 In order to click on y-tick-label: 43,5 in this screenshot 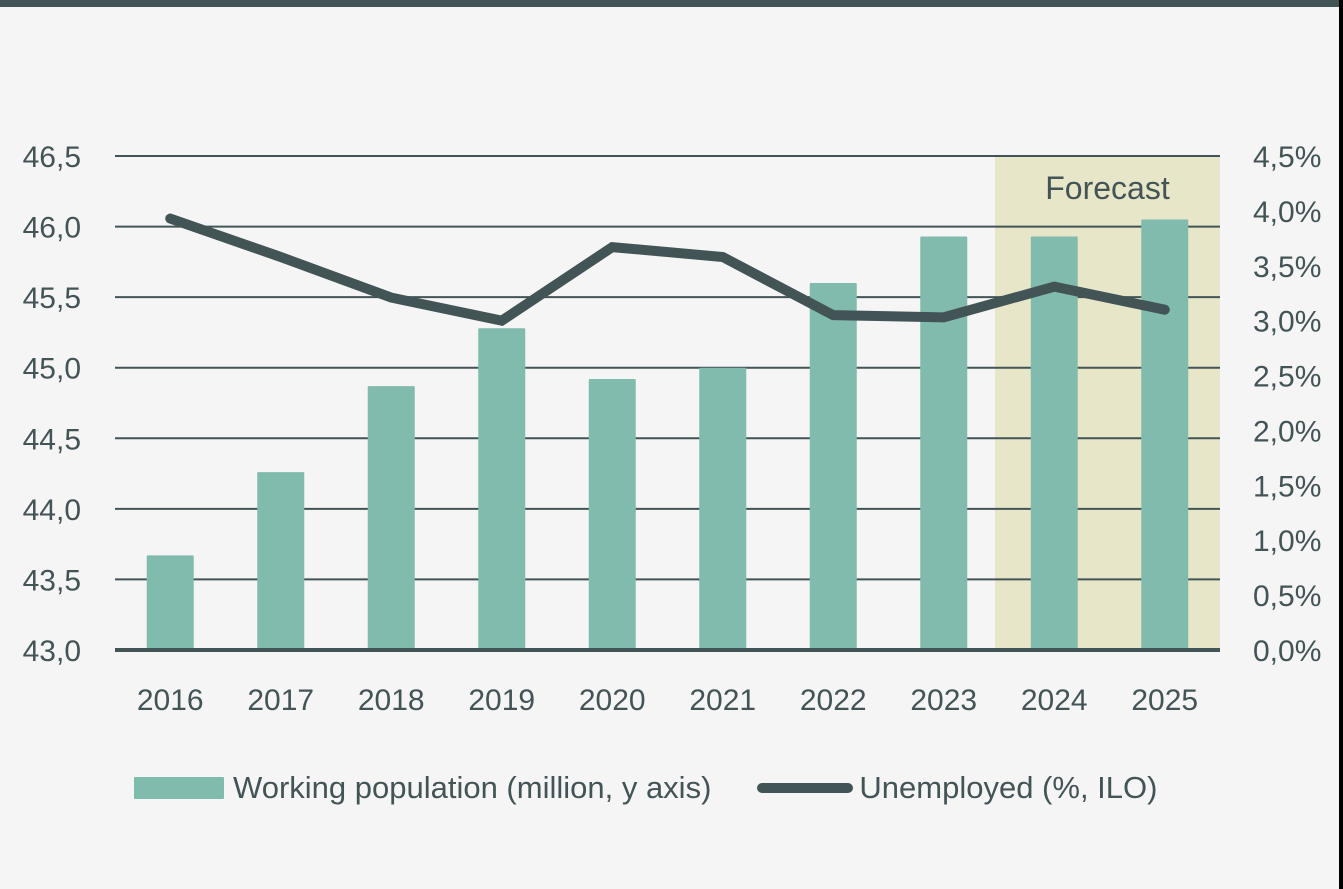, I will do `click(52, 580)`.